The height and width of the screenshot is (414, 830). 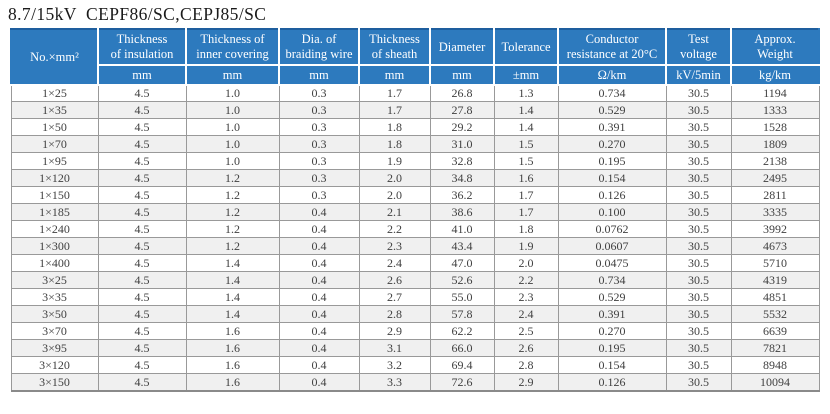 What do you see at coordinates (394, 331) in the screenshot?
I see `value-cell: 2.9` at bounding box center [394, 331].